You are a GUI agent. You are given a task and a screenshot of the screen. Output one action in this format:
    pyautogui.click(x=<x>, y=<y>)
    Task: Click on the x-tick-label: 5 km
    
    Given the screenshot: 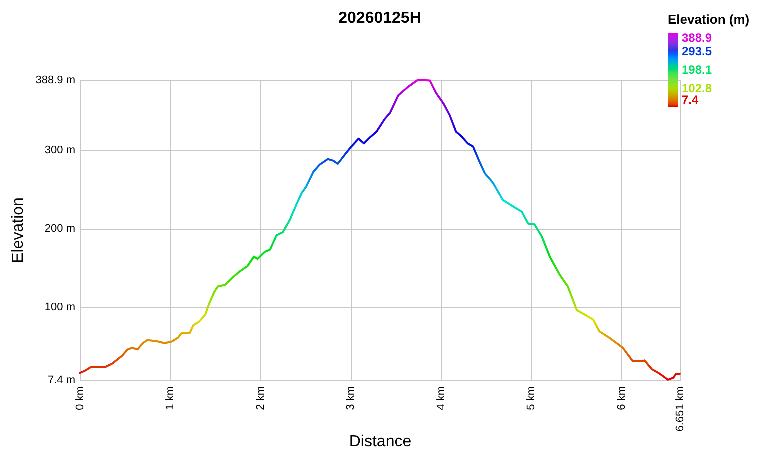 What is the action you would take?
    pyautogui.click(x=532, y=398)
    